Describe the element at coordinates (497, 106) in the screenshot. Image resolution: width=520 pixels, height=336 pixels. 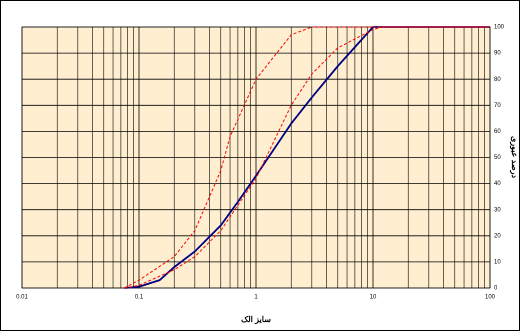
I see `y-tick-label: 70` at that location.